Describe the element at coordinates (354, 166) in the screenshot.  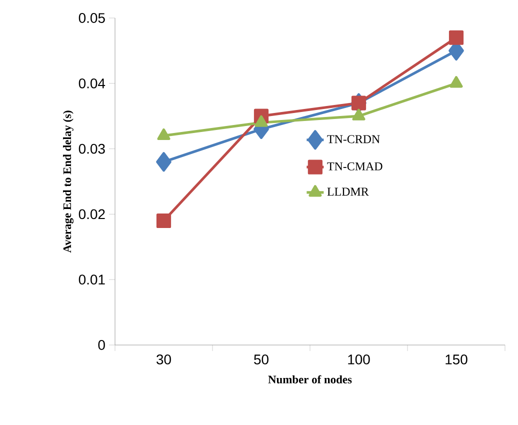
I see `legend-label: TN-CMAD` at that location.